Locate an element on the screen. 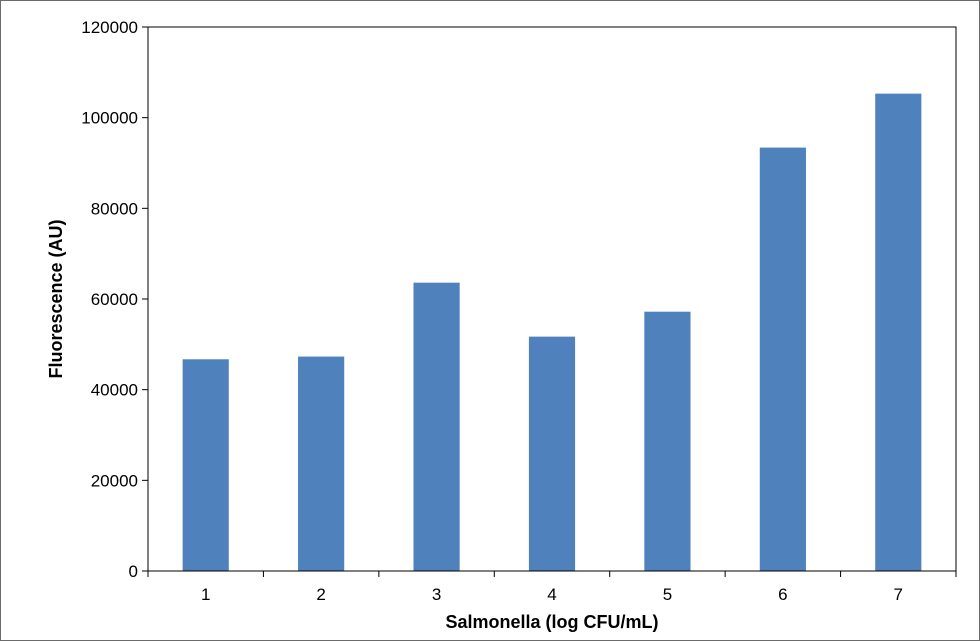 This screenshot has width=980, height=641. x-tick-label: 7 is located at coordinates (898, 594).